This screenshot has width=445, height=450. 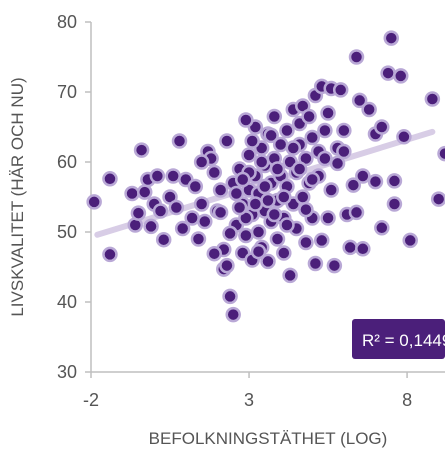 What do you see at coordinates (403, 340) in the screenshot?
I see `r-squared-text: R² = 0,1449` at bounding box center [403, 340].